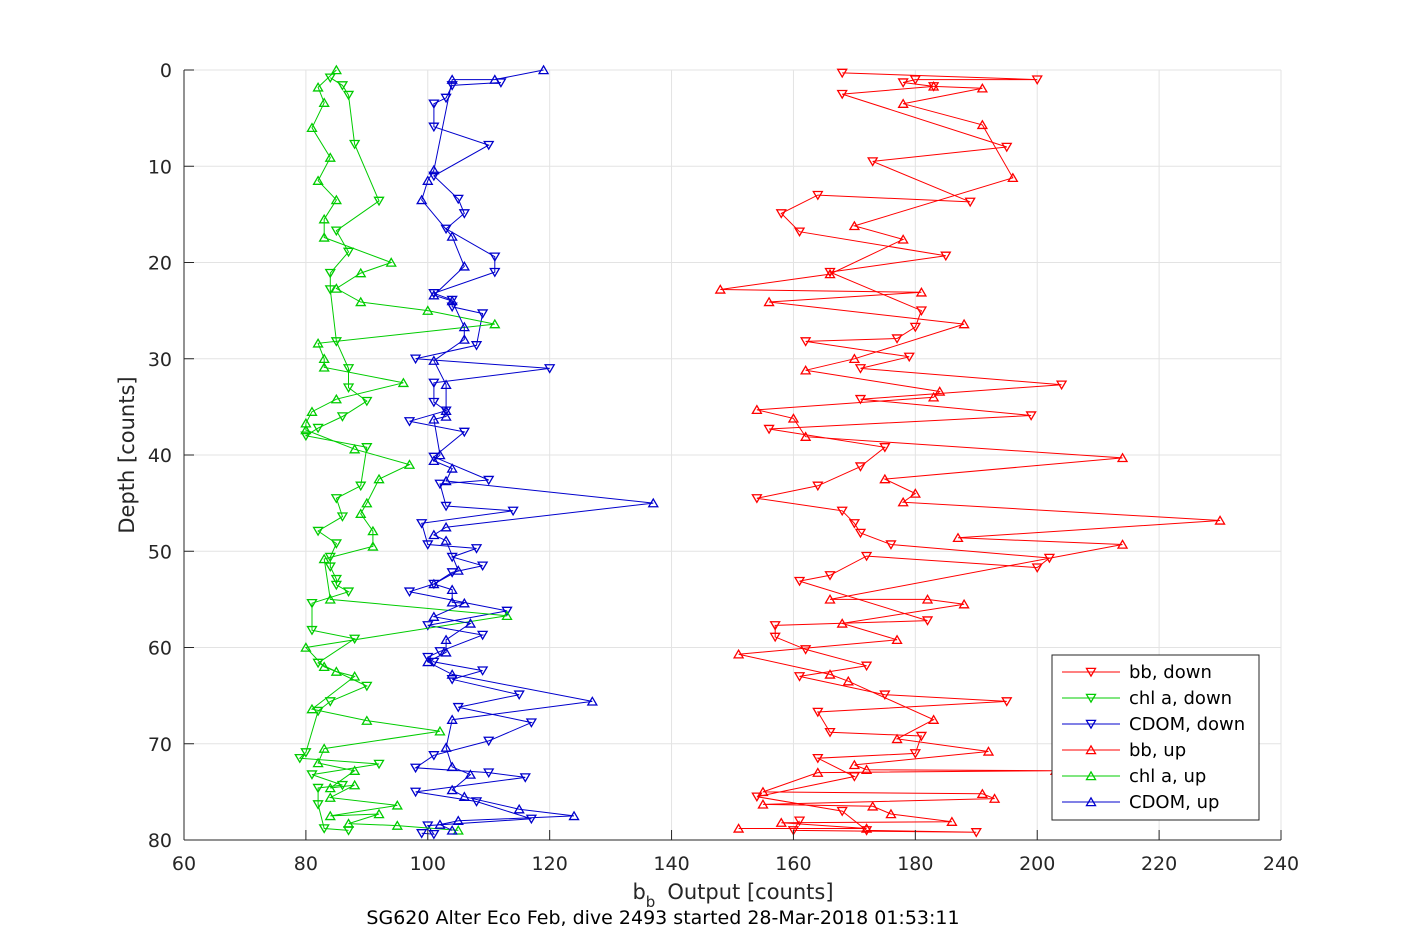  I want to click on y-tick-label: 0, so click(166, 71).